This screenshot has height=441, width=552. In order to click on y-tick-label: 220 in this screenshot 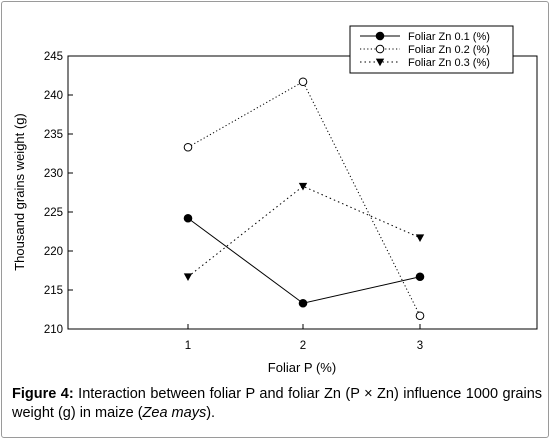, I will do `click(53, 252)`.